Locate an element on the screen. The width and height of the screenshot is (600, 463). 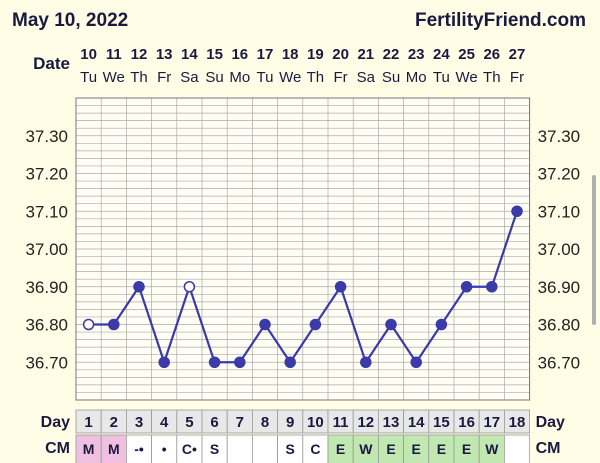
y-tick-label-left: 37.20 is located at coordinates (46, 174).